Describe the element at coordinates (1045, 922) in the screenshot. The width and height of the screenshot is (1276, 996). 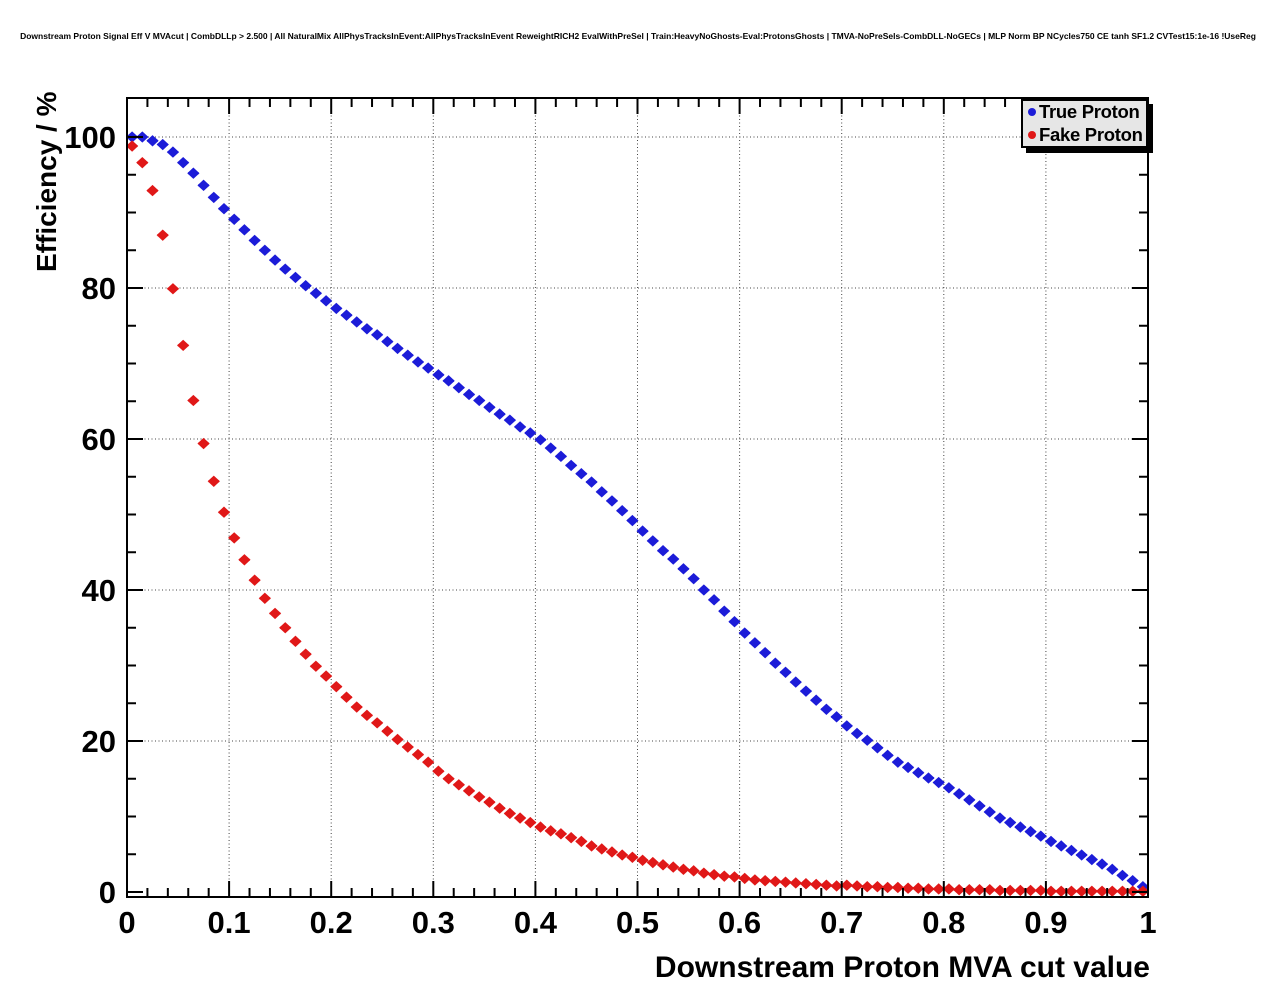
I see `x-tick-label: 0.9` at that location.